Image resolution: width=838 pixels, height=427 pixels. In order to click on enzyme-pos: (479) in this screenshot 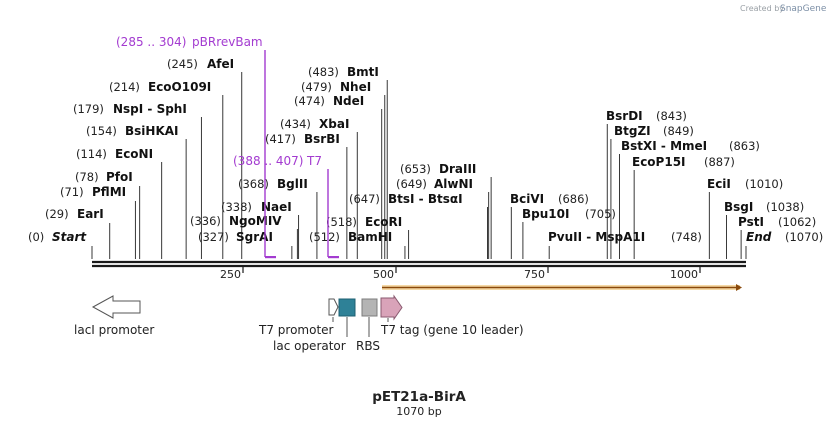, I will do `click(316, 87)`.